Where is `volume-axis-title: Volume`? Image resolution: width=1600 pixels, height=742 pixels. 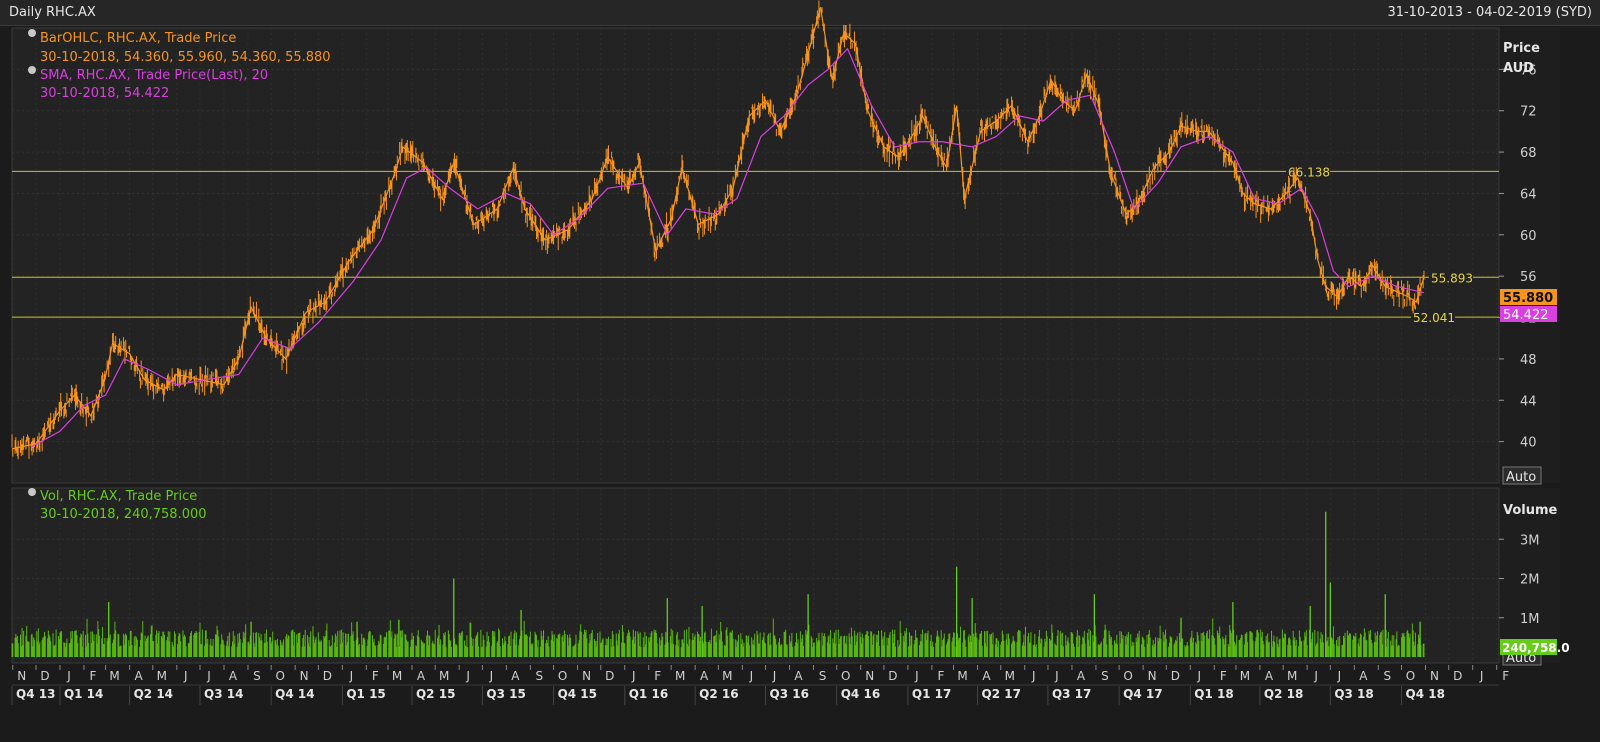
volume-axis-title: Volume is located at coordinates (1530, 510).